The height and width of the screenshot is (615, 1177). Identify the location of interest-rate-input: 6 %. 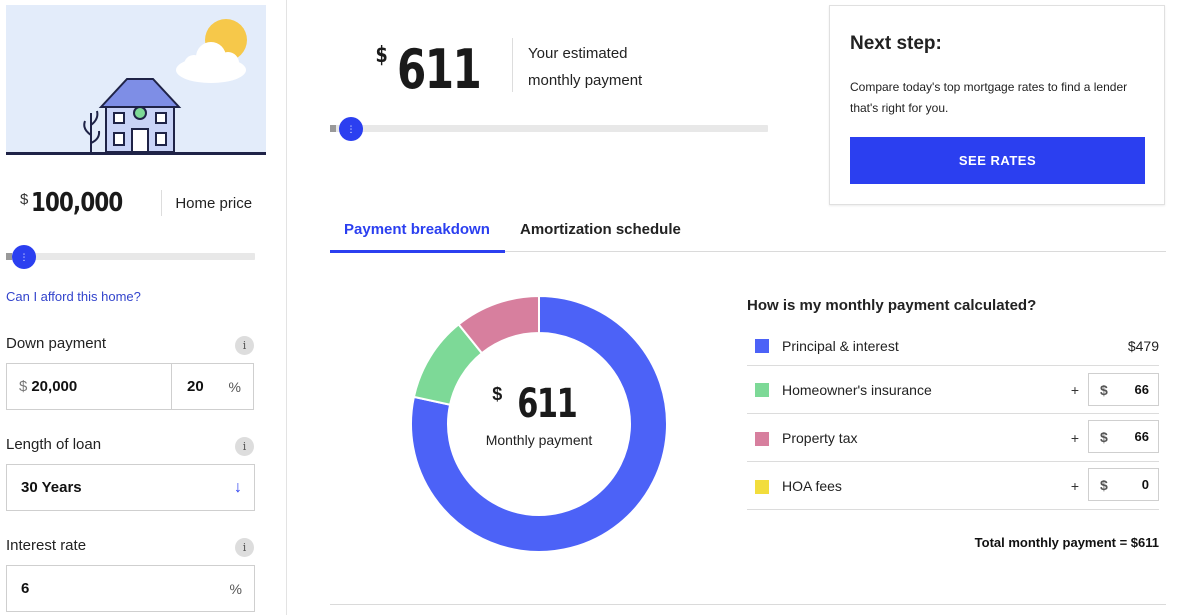
(130, 588).